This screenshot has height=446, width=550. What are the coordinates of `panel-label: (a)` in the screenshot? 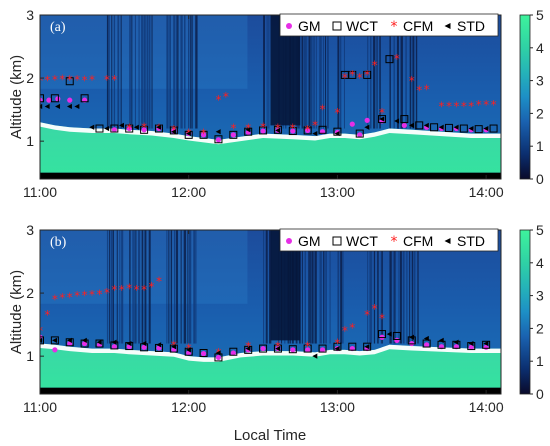 It's located at (58, 27).